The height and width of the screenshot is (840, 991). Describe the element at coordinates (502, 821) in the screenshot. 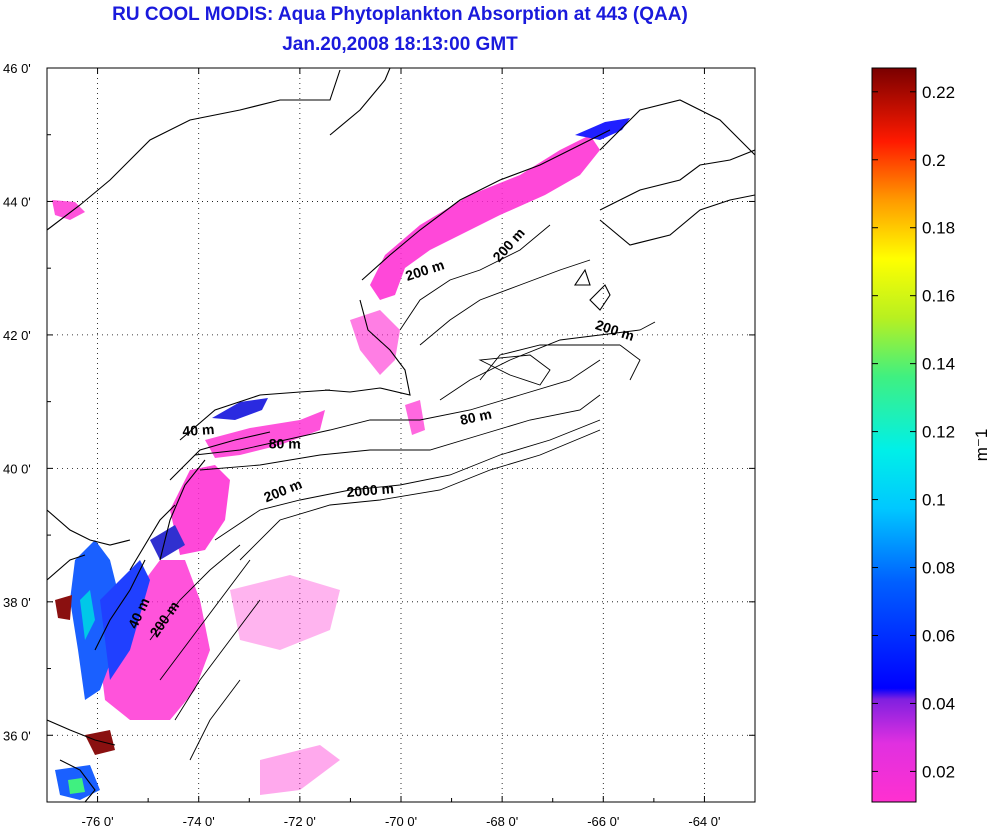

I see `lon-tick-label: -68 0'` at that location.